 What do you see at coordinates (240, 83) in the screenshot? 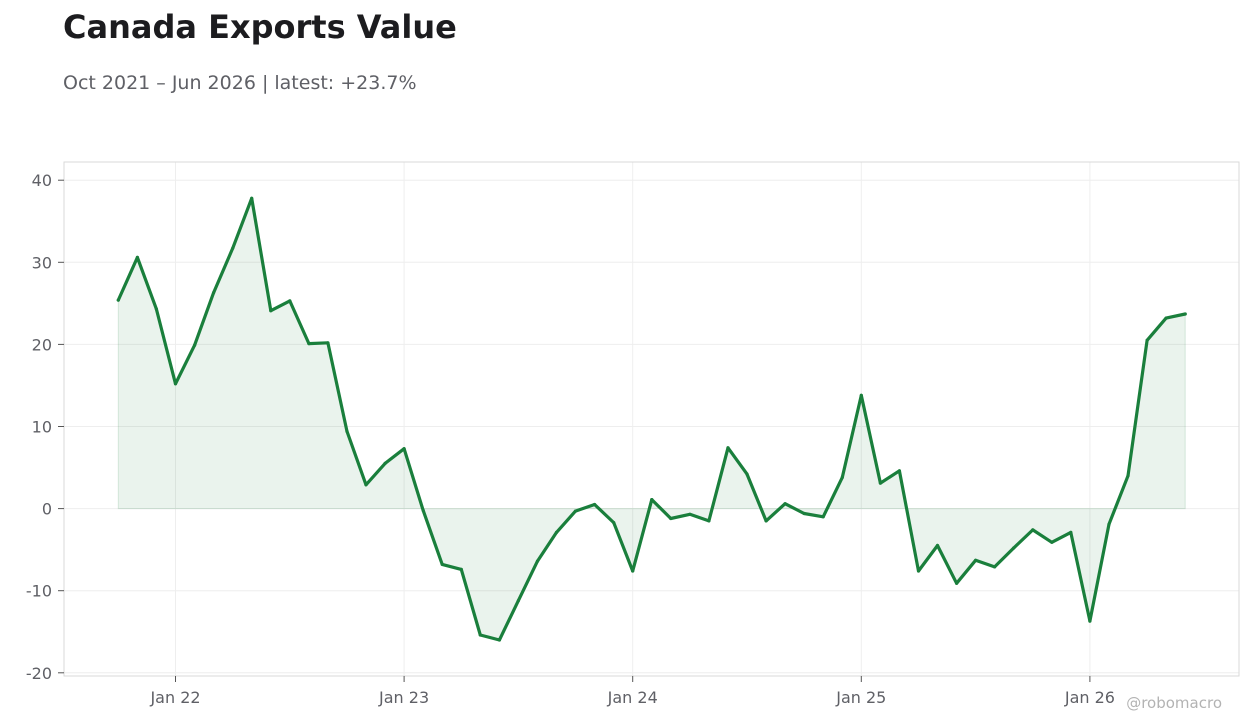
I see `chart-subtitle: Oct 2021 – Jun 2026 | latest: +23.7%` at bounding box center [240, 83].